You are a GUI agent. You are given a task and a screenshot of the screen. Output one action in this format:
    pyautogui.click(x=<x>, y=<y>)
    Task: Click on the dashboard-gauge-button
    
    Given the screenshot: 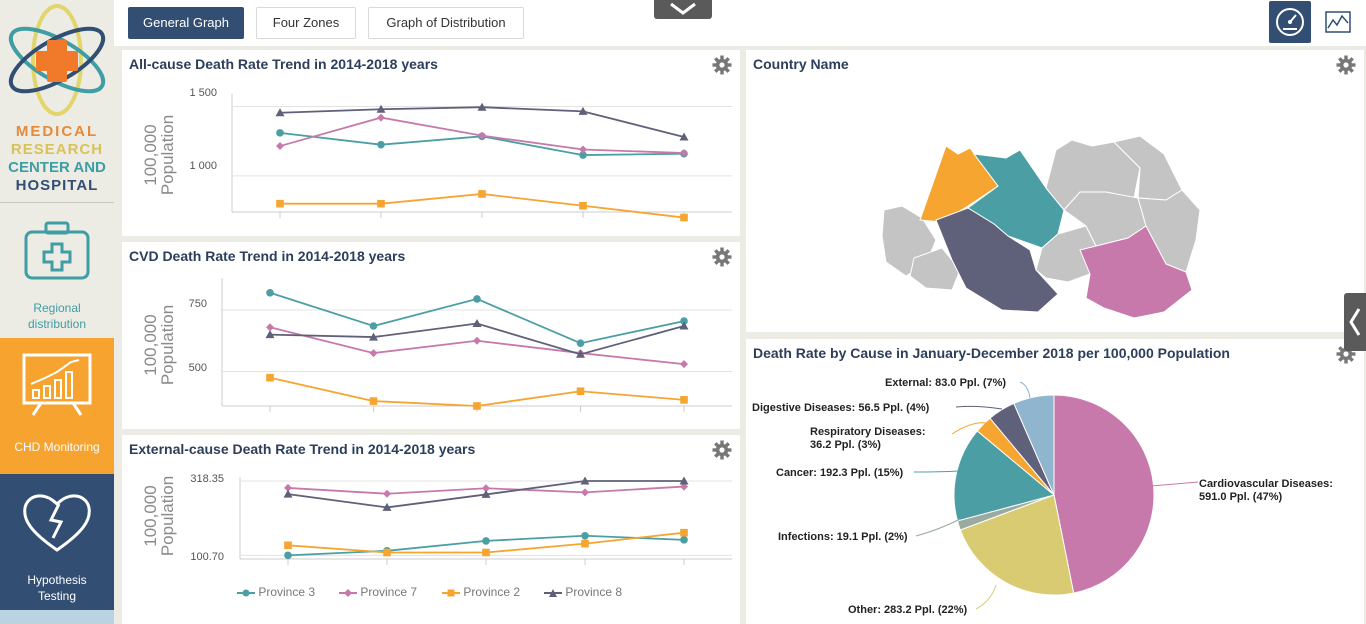 What is the action you would take?
    pyautogui.click(x=1290, y=22)
    